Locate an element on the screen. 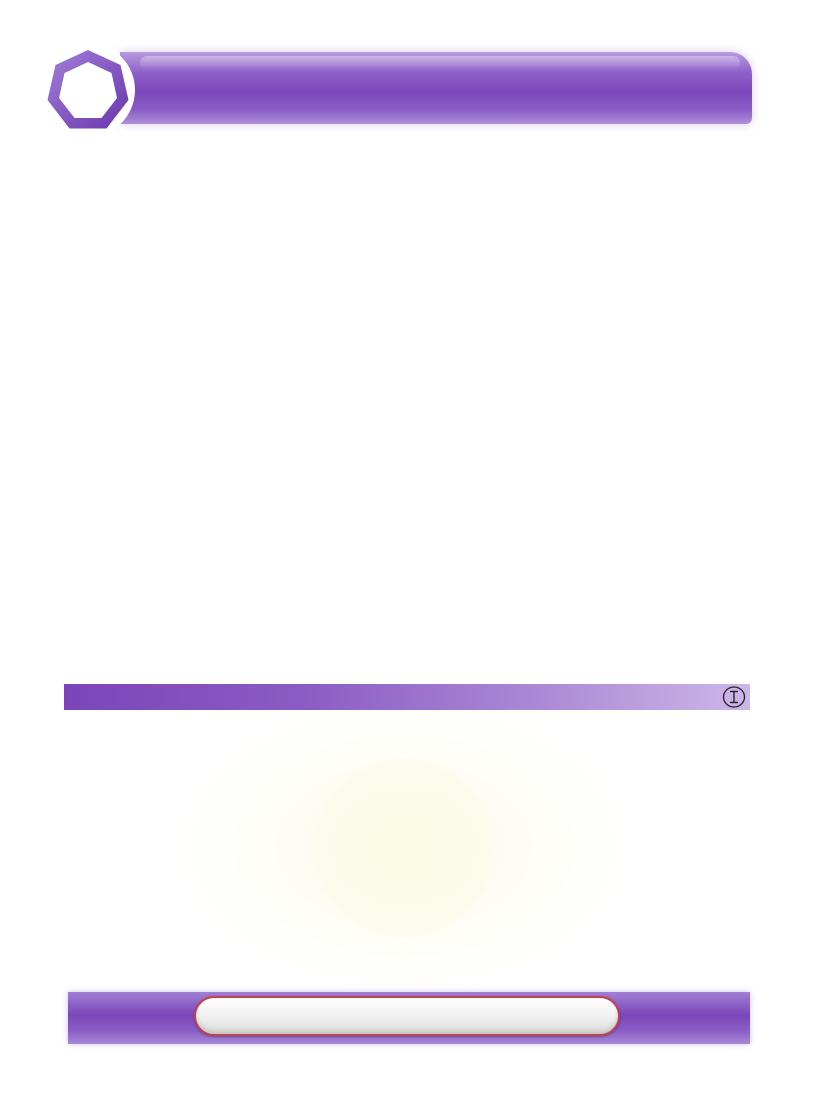 The height and width of the screenshot is (1110, 816). footer-pill-button is located at coordinates (407, 1016).